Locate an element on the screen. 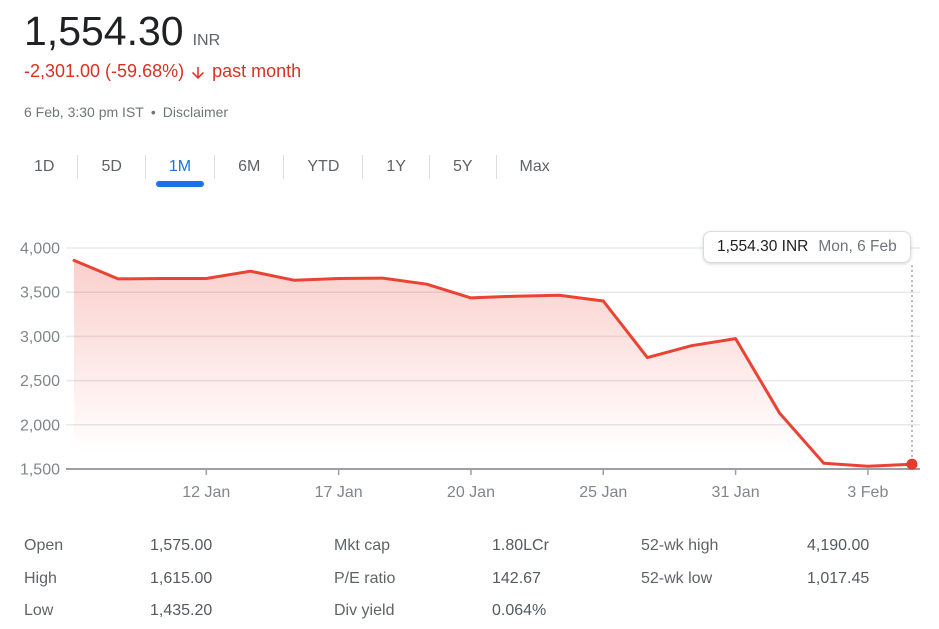  y-axis-label: 1,500 is located at coordinates (40, 470).